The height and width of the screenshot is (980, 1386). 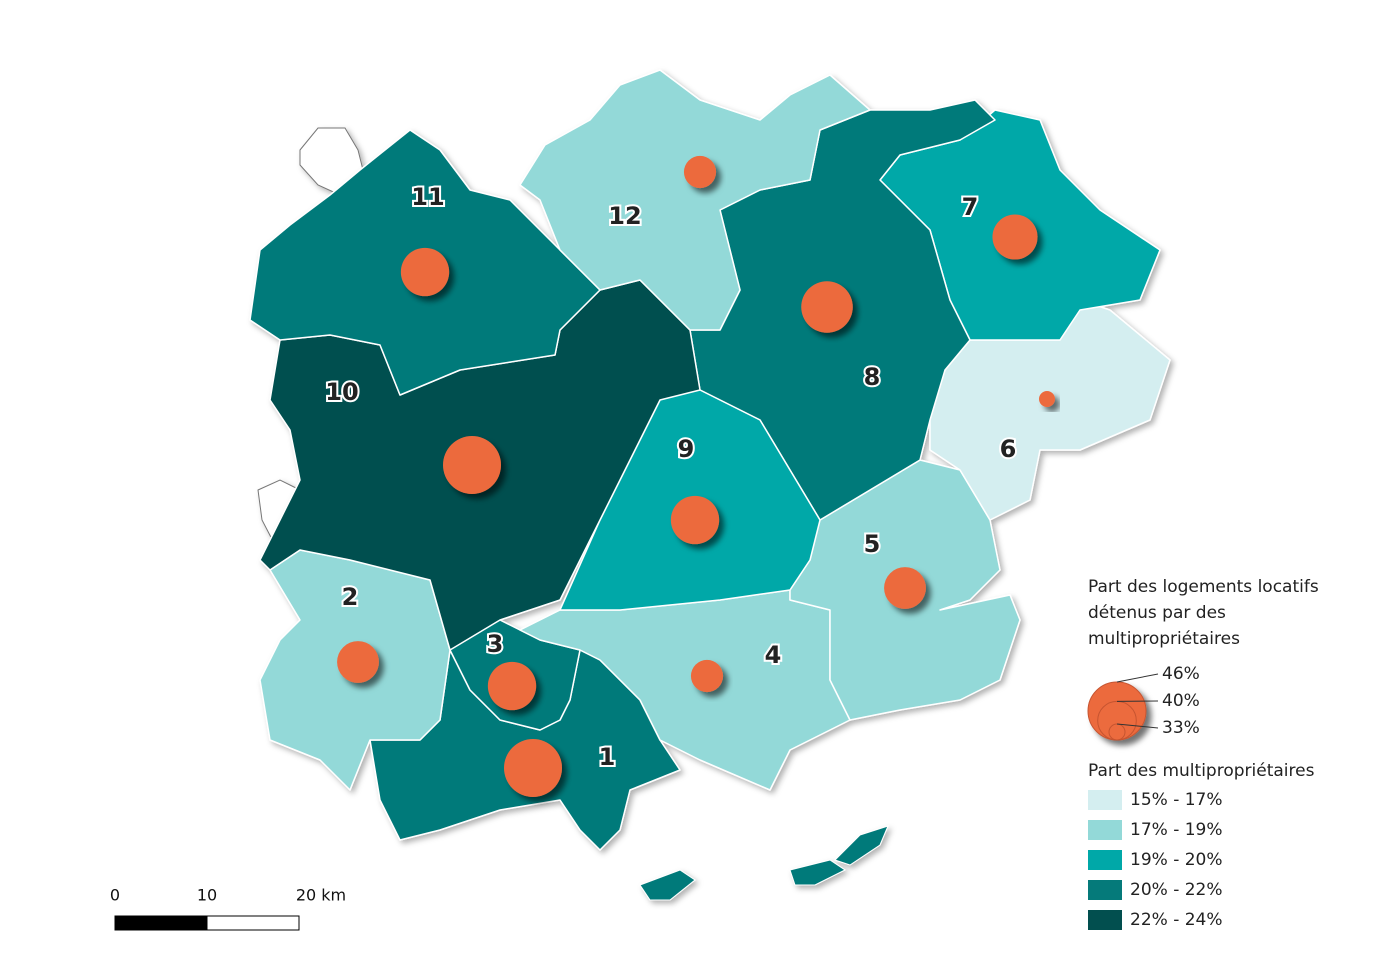 What do you see at coordinates (1164, 639) in the screenshot?
I see `legend-title: multipropriétaires` at bounding box center [1164, 639].